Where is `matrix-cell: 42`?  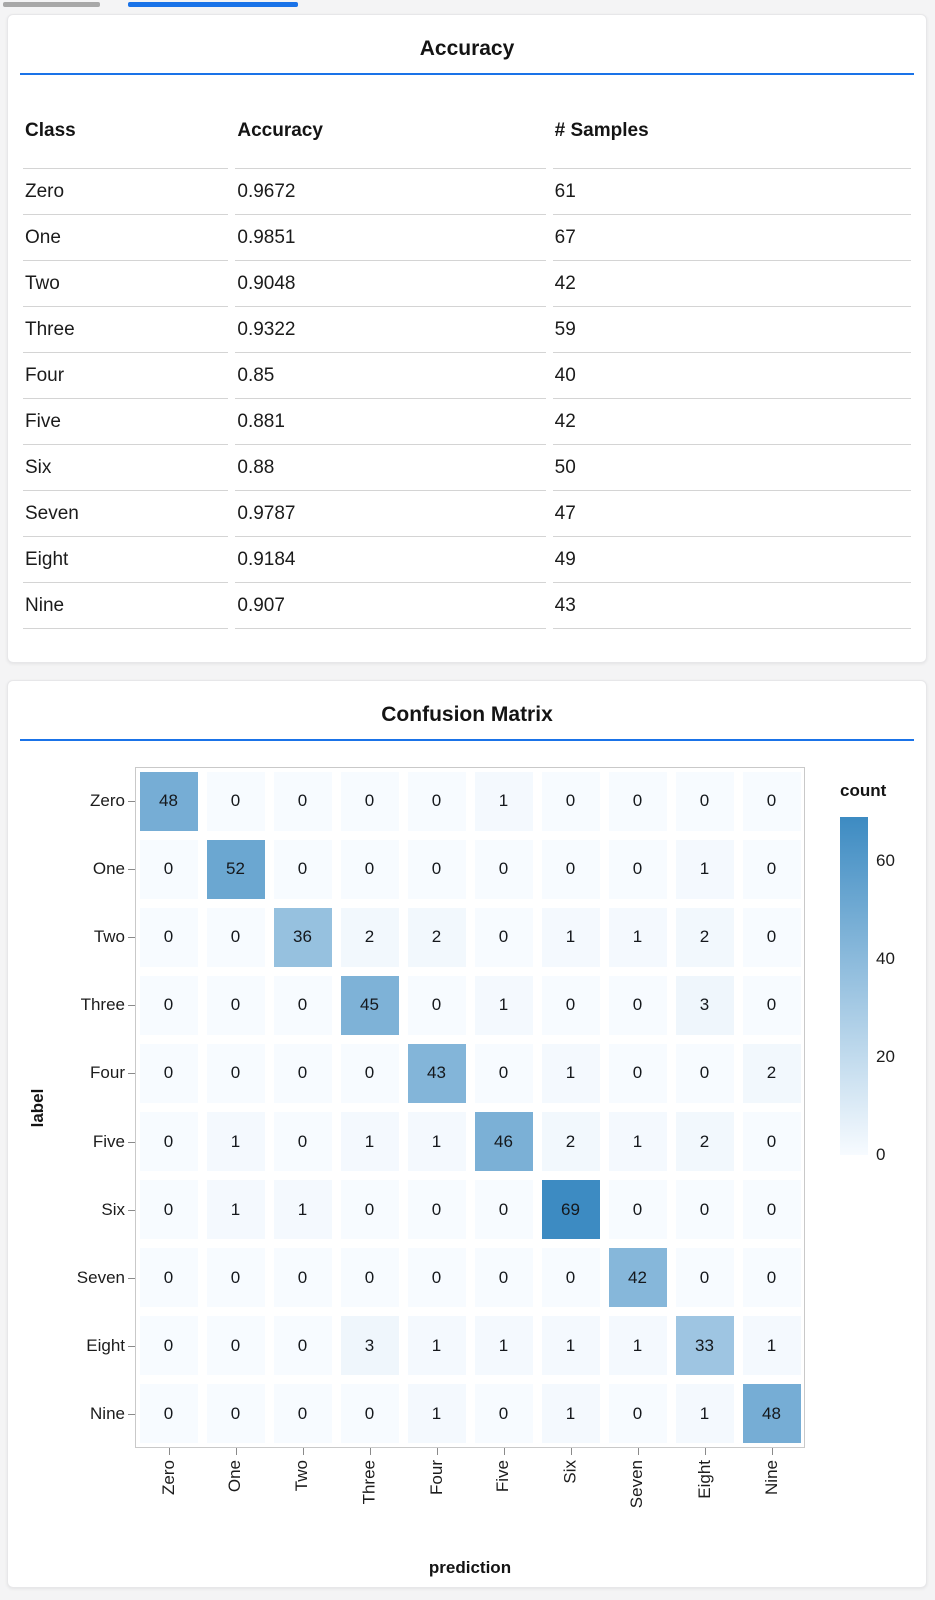
matrix-cell: 42 is located at coordinates (637, 1278).